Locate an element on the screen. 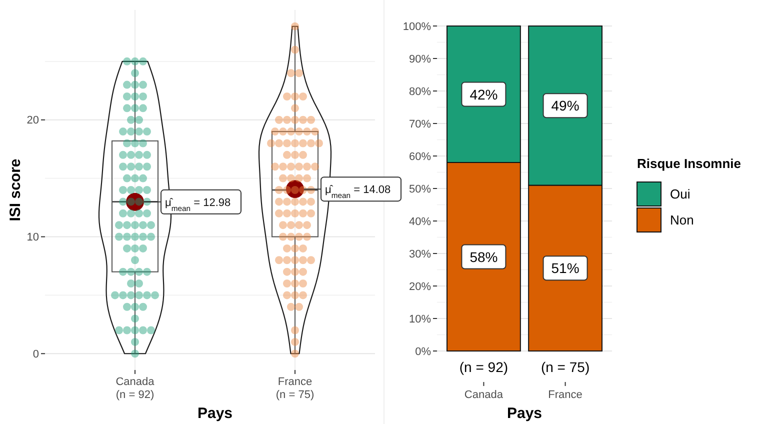 The image size is (759, 424). y-tick-label: 80% is located at coordinates (420, 92).